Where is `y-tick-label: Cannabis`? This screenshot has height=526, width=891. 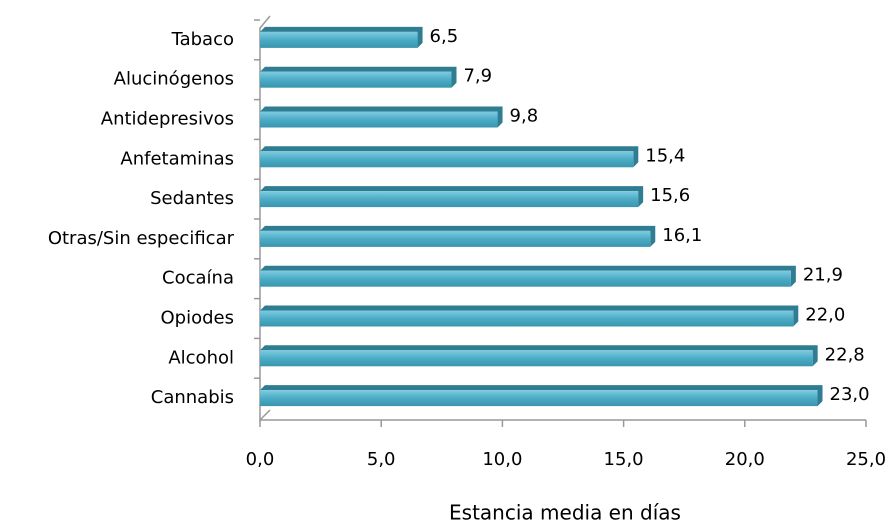 y-tick-label: Cannabis is located at coordinates (192, 397).